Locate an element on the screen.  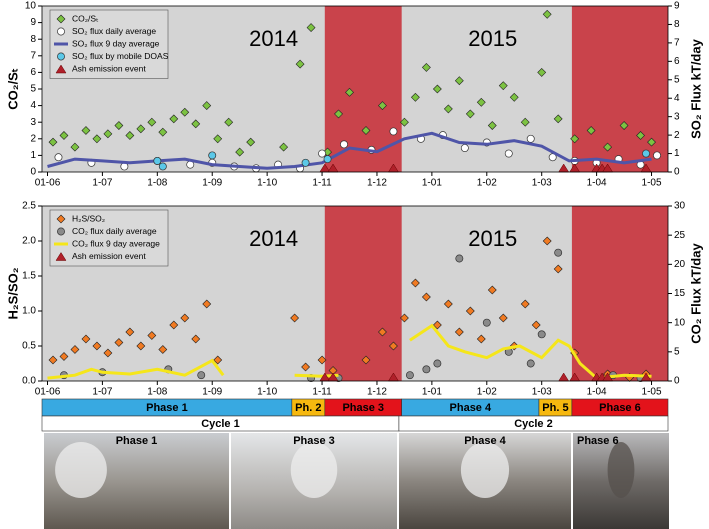
legend-label: CO₂ flux 9 day average is located at coordinates (116, 243).